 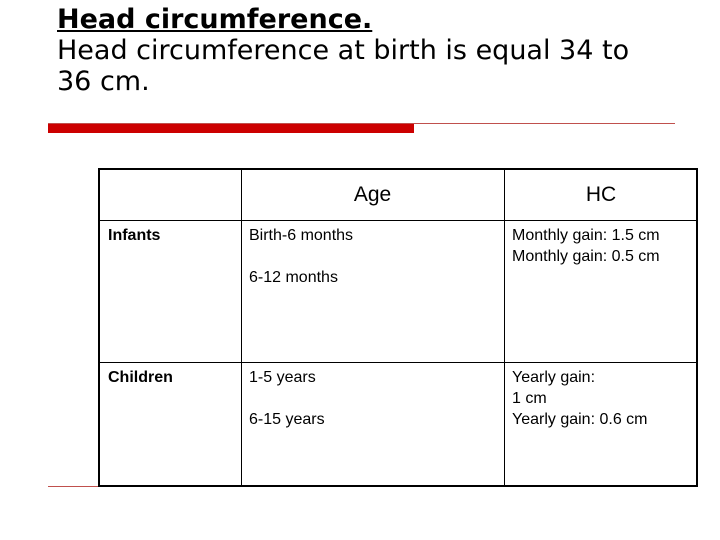 I want to click on age-cell: Birth-6 months, so click(x=301, y=235).